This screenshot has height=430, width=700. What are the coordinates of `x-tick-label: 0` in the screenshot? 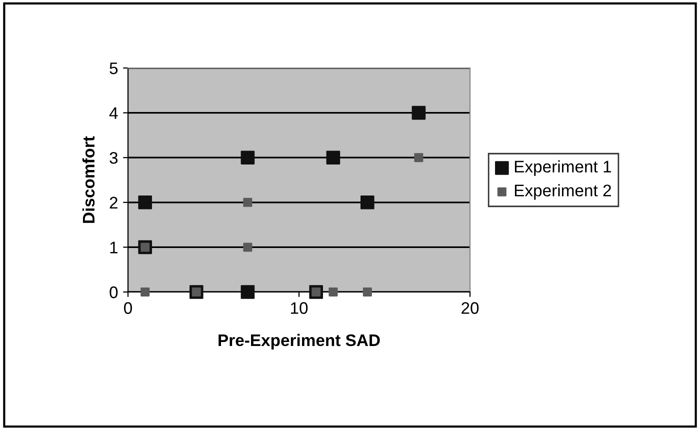 It's located at (128, 308).